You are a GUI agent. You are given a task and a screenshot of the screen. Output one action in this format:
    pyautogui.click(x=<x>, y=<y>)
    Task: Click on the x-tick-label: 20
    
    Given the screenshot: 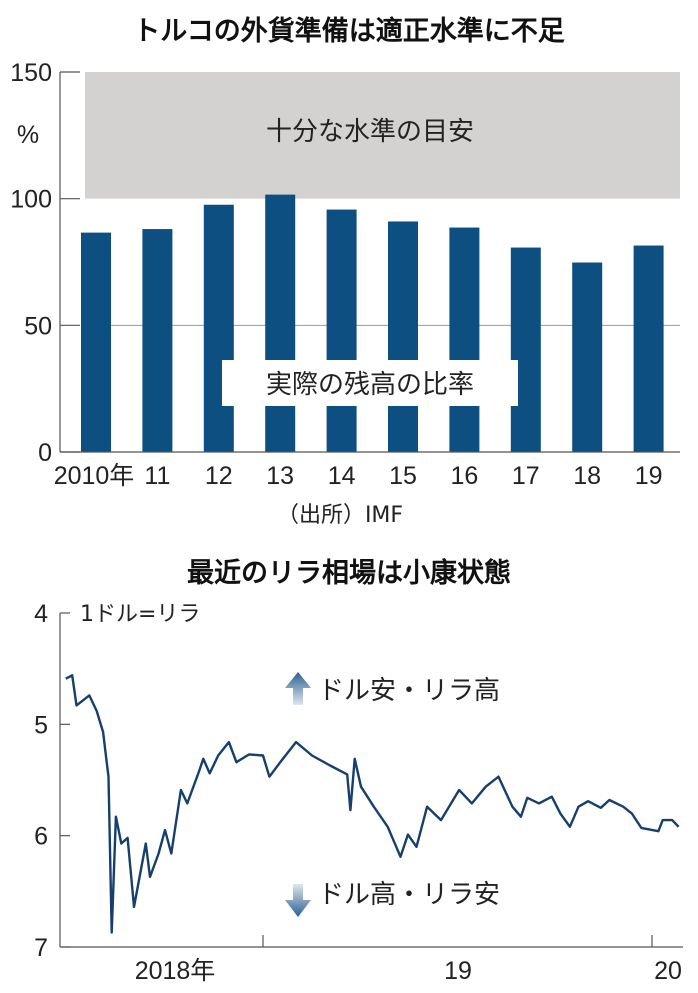 What is the action you would take?
    pyautogui.click(x=668, y=971)
    